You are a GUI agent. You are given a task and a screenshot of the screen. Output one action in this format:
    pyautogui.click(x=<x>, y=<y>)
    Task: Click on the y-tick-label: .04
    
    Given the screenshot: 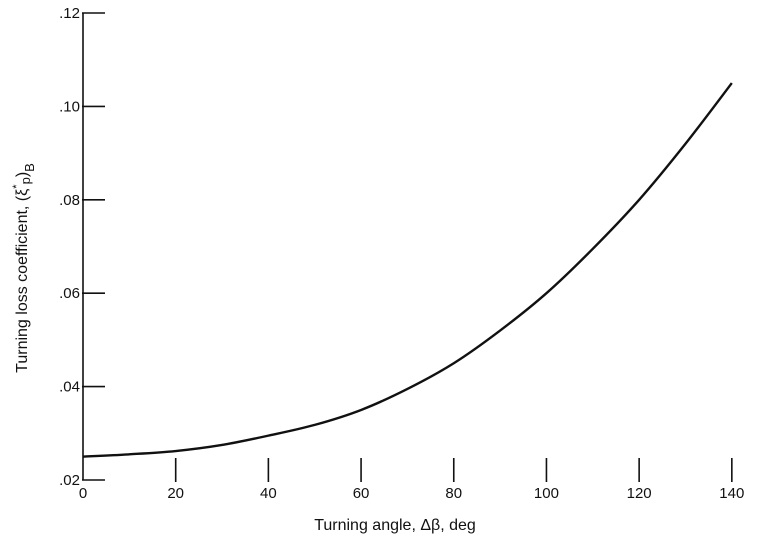 What is the action you would take?
    pyautogui.click(x=69, y=387)
    